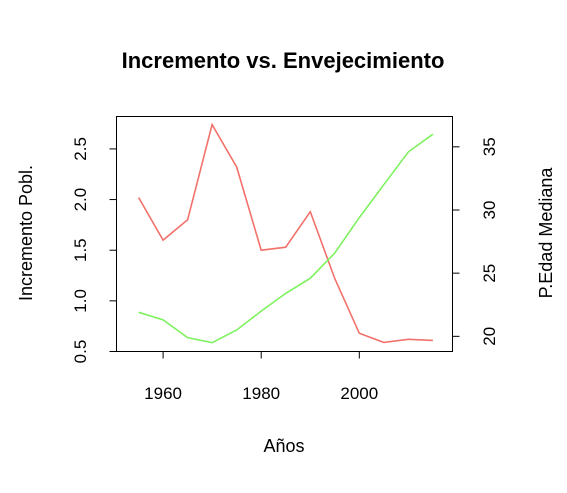  What do you see at coordinates (261, 377) in the screenshot?
I see `x-axis: 1960 1980 2000` at bounding box center [261, 377].